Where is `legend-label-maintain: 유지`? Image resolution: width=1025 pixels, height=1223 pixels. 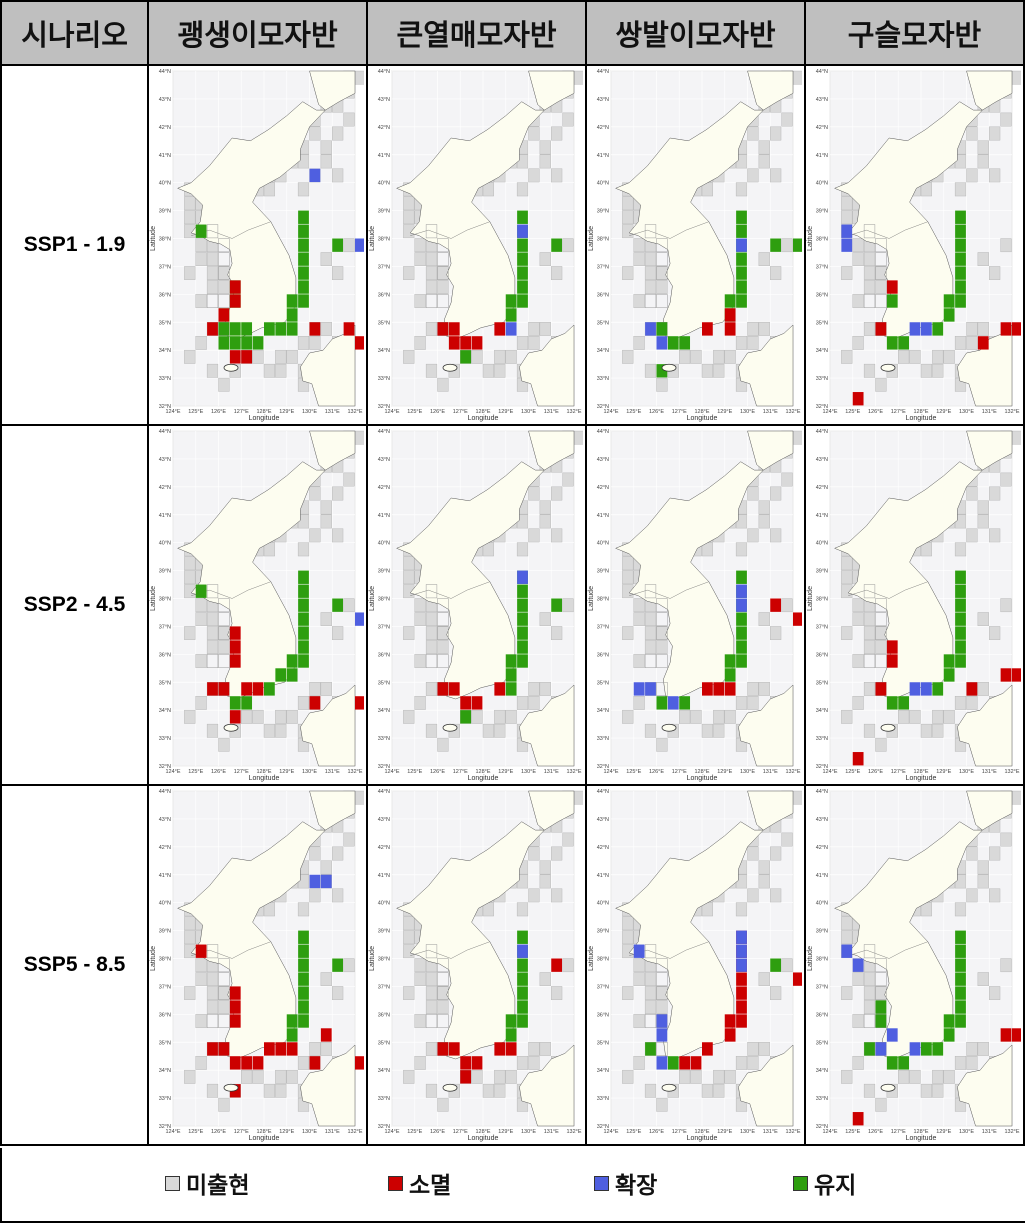
legend-label-maintain: 유지 is located at coordinates (835, 1186).